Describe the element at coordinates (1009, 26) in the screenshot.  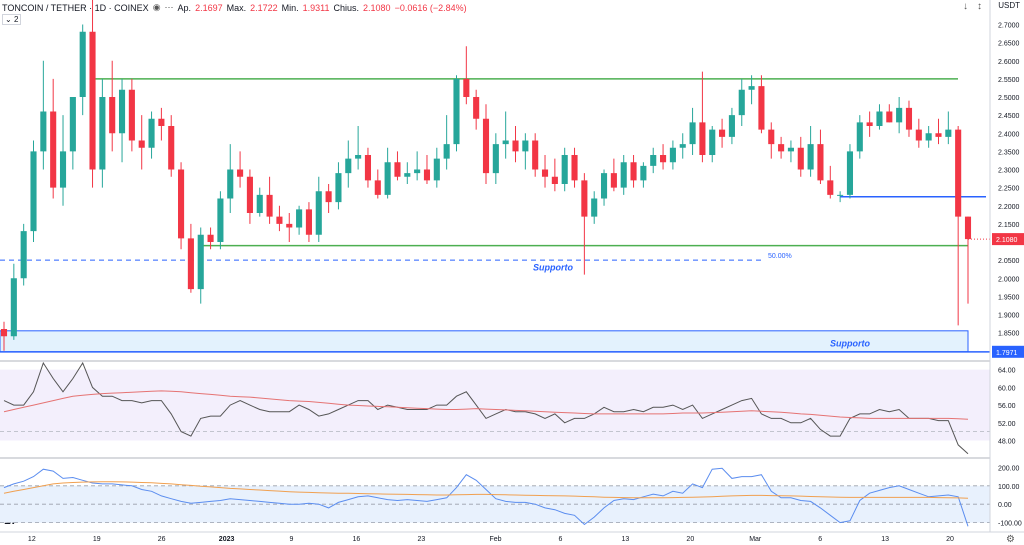
I see `price-tick-label: 2.7000` at that location.